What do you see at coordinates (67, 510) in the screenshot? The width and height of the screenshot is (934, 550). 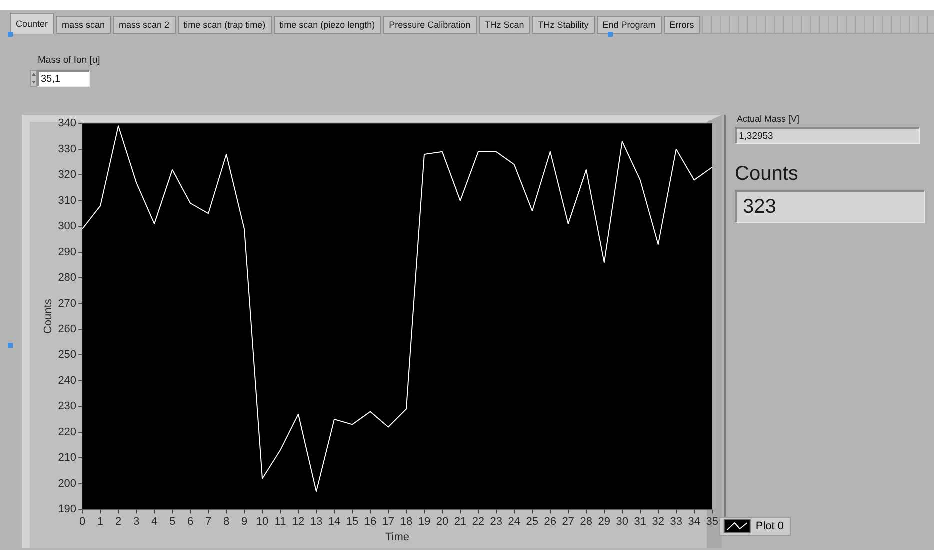 I see `y-tick-label: 190` at bounding box center [67, 510].